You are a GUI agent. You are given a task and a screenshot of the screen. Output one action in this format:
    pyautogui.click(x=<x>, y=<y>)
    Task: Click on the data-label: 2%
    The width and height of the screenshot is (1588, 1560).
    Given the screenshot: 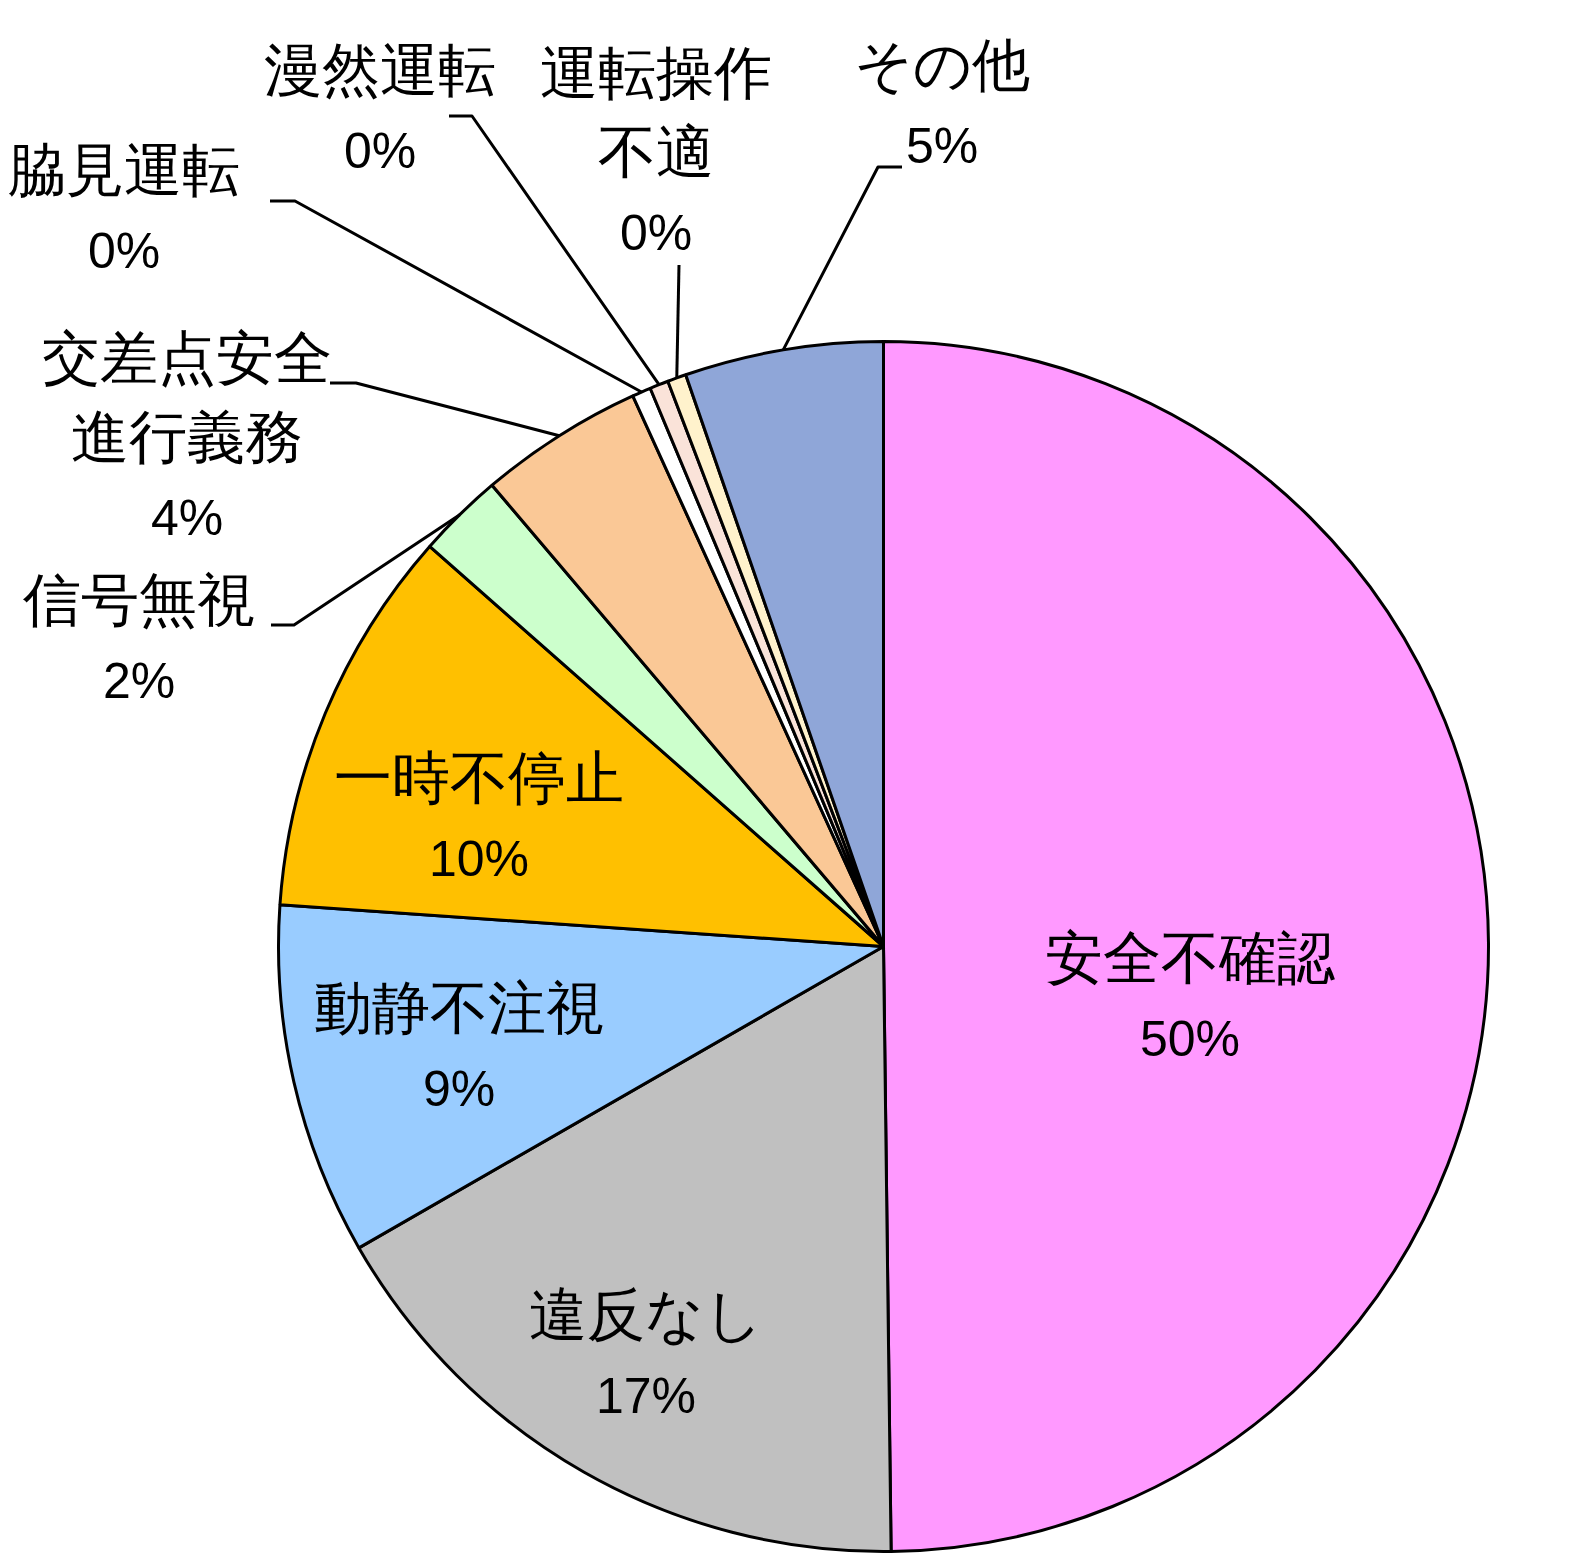 What is the action you would take?
    pyautogui.click(x=139, y=680)
    